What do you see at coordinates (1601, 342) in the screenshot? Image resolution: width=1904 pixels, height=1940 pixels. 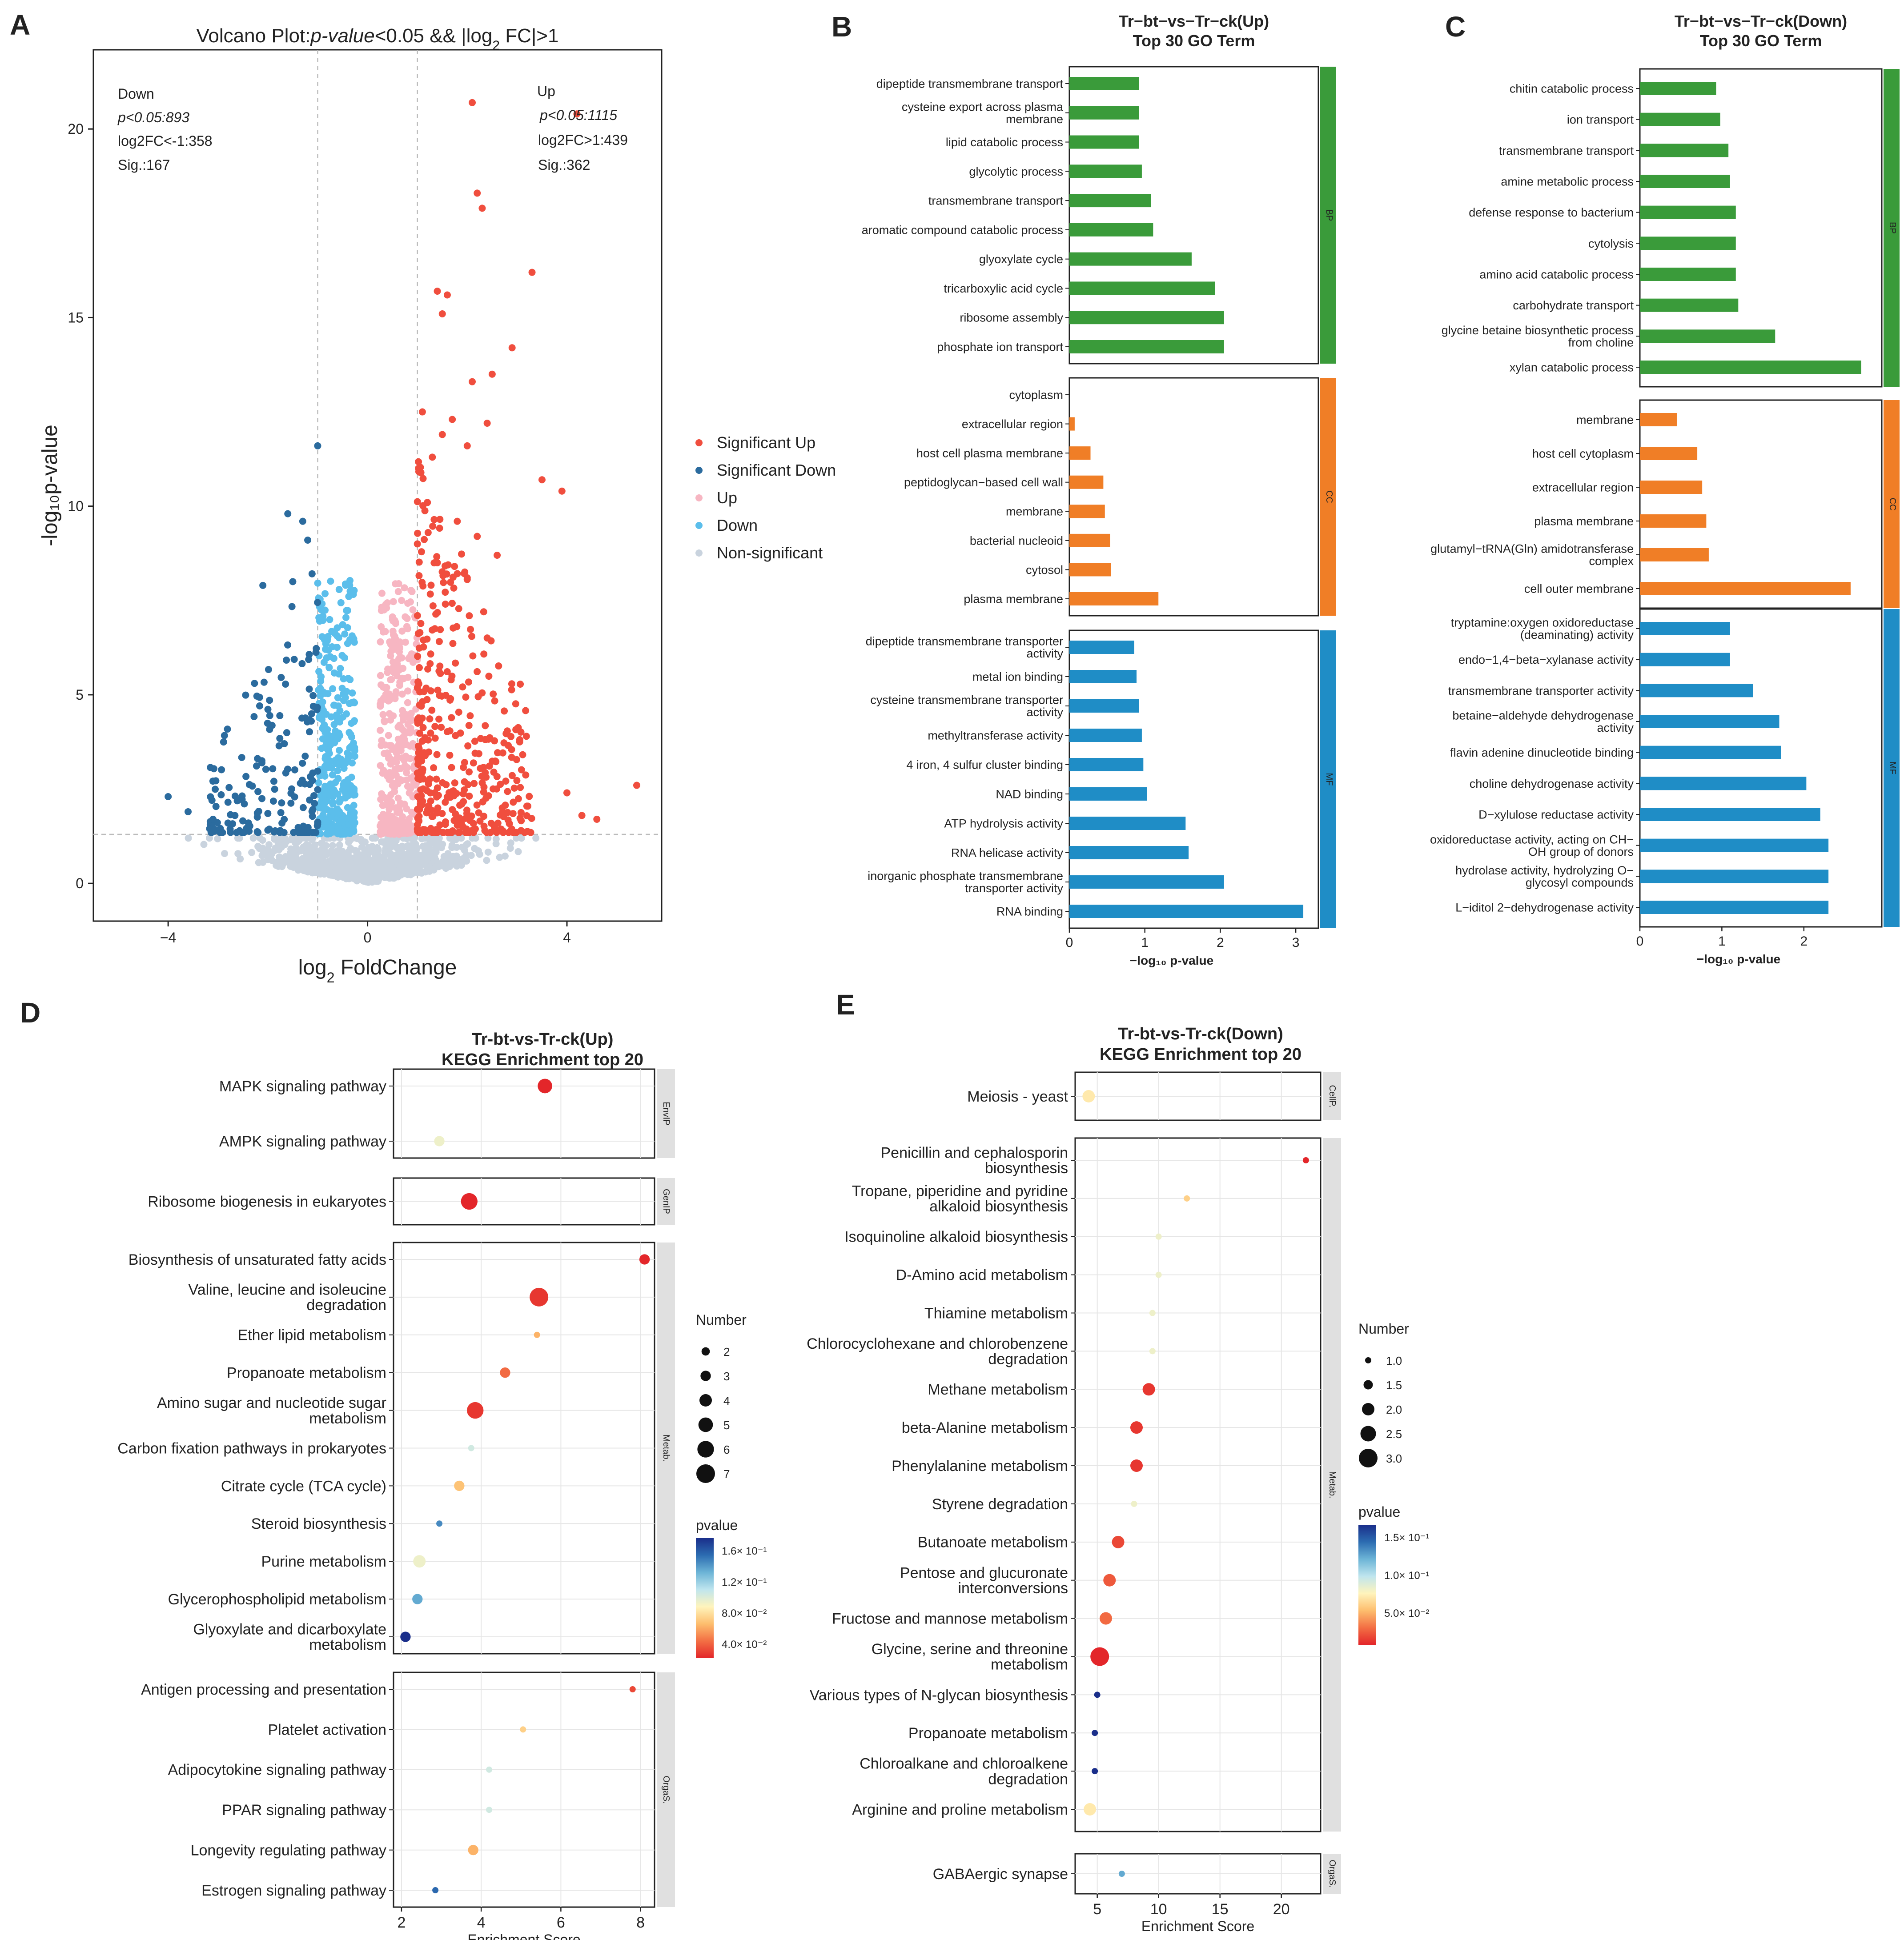 I see `go-term-label: from choline` at bounding box center [1601, 342].